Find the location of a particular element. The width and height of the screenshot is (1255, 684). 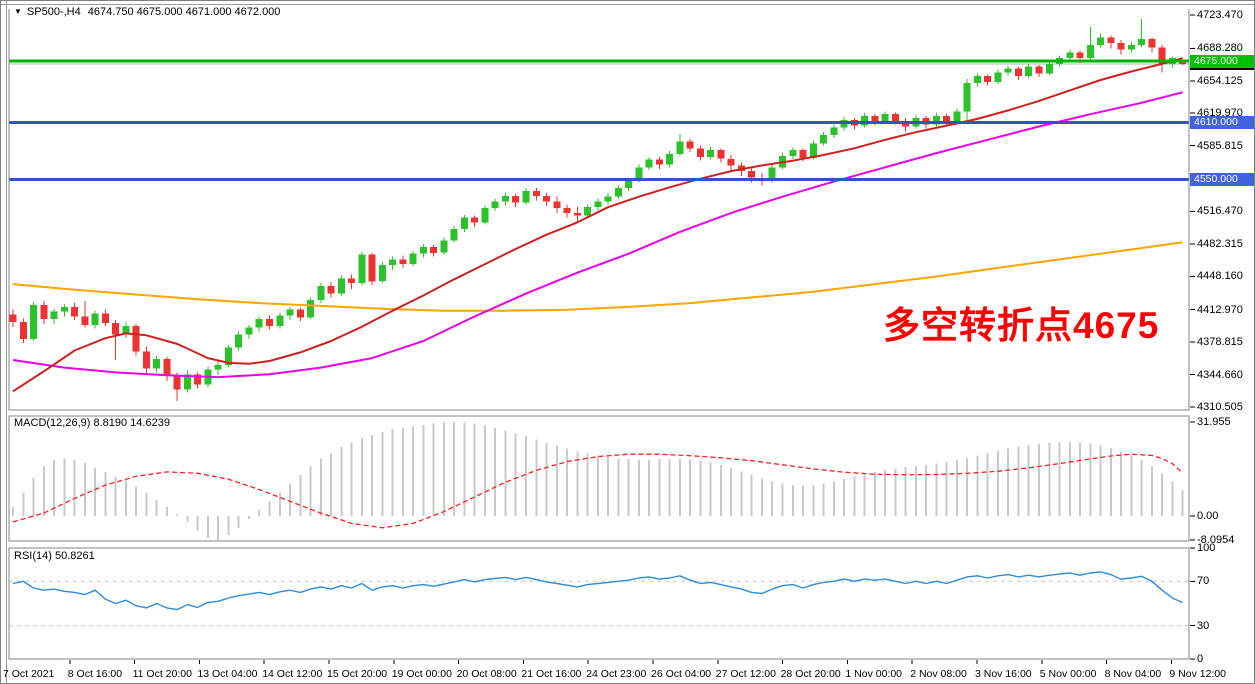

time-axis-label: 27 Oct 12:00 is located at coordinates (745, 674).